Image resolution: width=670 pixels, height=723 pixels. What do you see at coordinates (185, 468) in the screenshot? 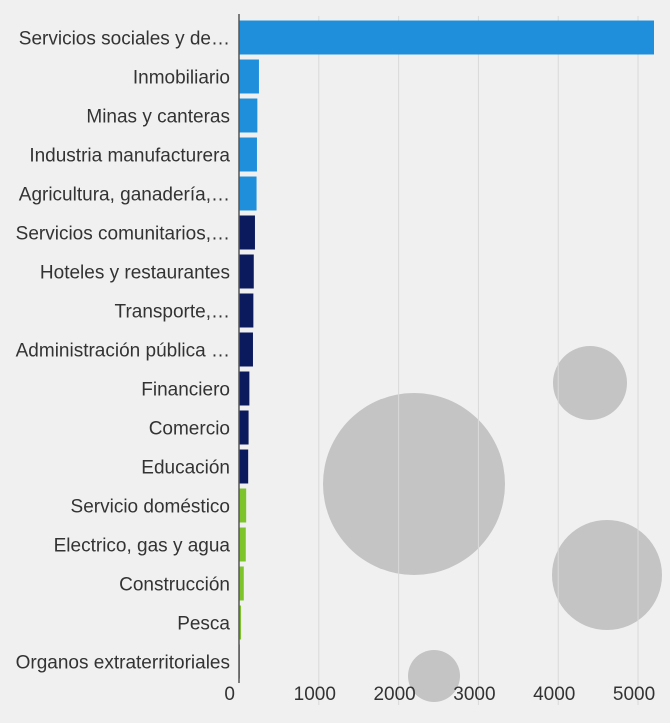
I see `category-label: Educación` at bounding box center [185, 468].